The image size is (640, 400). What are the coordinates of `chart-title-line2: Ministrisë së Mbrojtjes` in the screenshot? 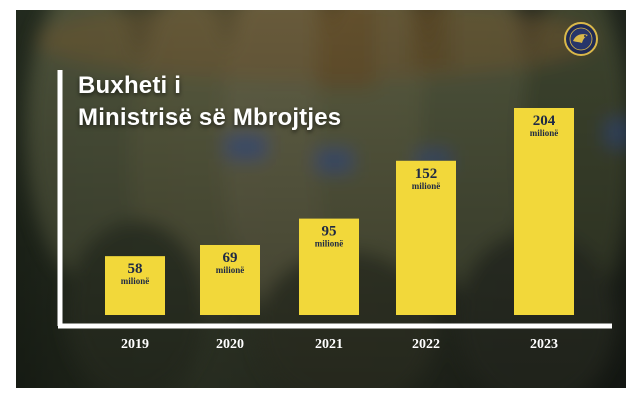 It's located at (210, 117).